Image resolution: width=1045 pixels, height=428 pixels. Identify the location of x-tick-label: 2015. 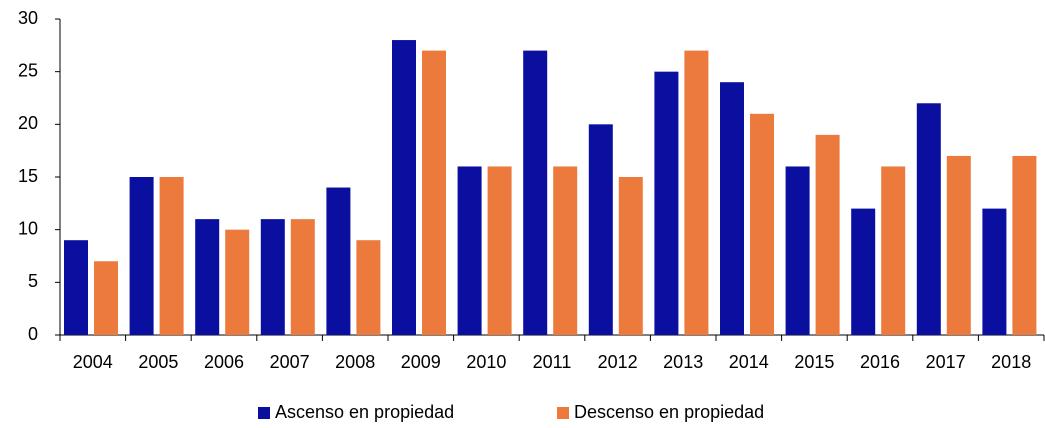
(814, 362).